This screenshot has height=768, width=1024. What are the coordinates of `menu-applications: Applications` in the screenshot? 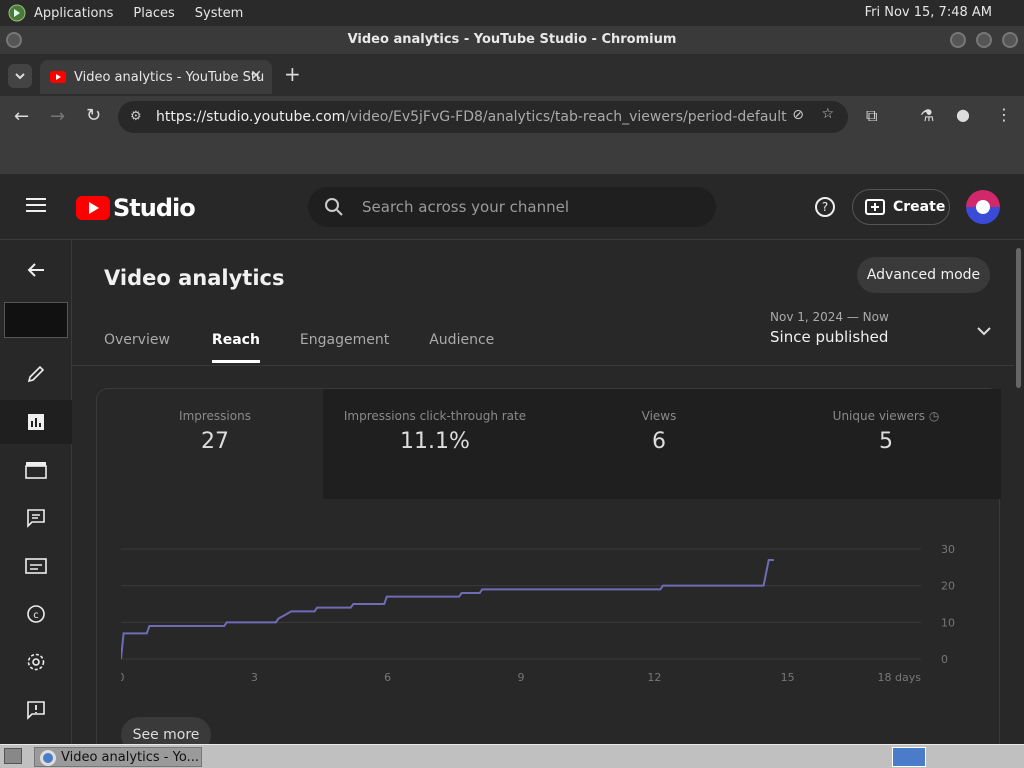 It's located at (74, 13).